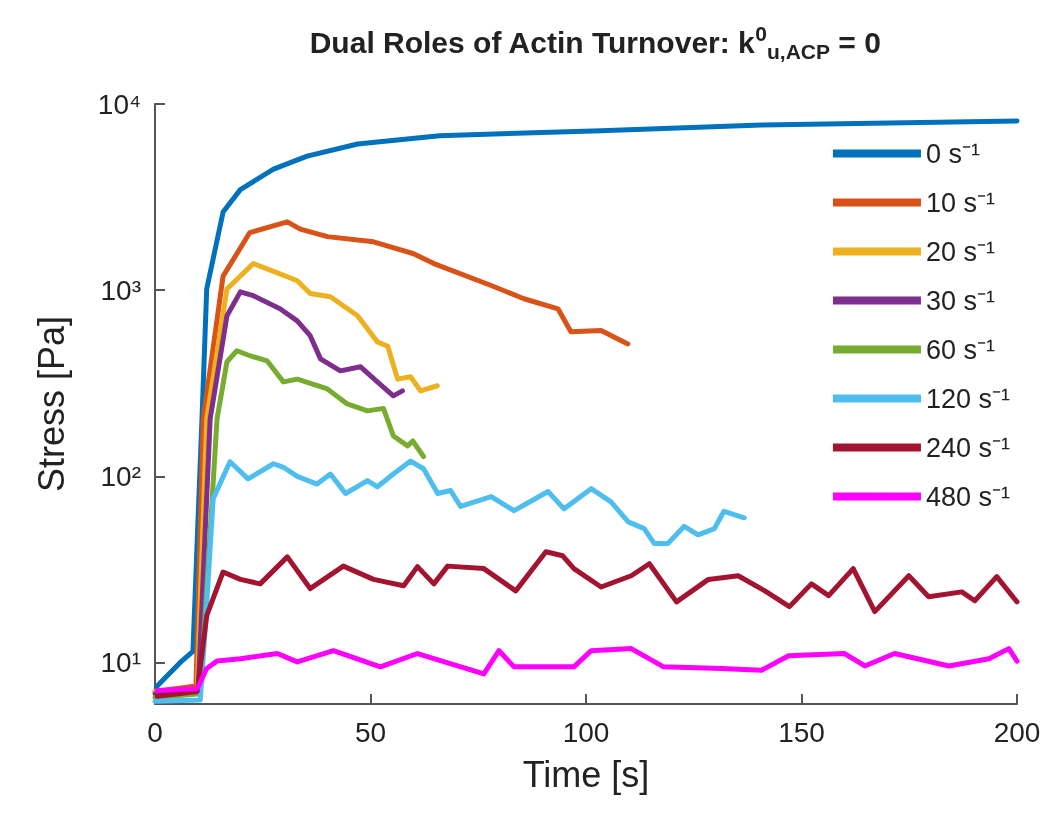 The image size is (1055, 837). What do you see at coordinates (370, 732) in the screenshot?
I see `x-tick-label: 50` at bounding box center [370, 732].